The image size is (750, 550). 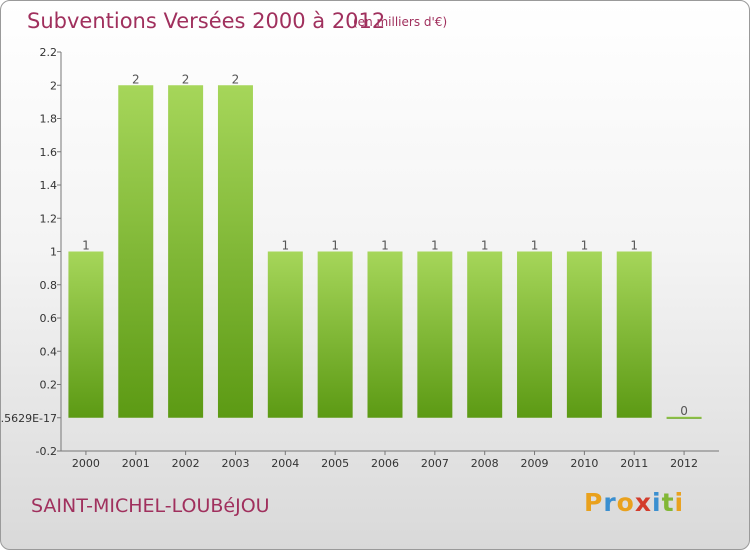 I want to click on x-tick-label: 2003, so click(x=235, y=463).